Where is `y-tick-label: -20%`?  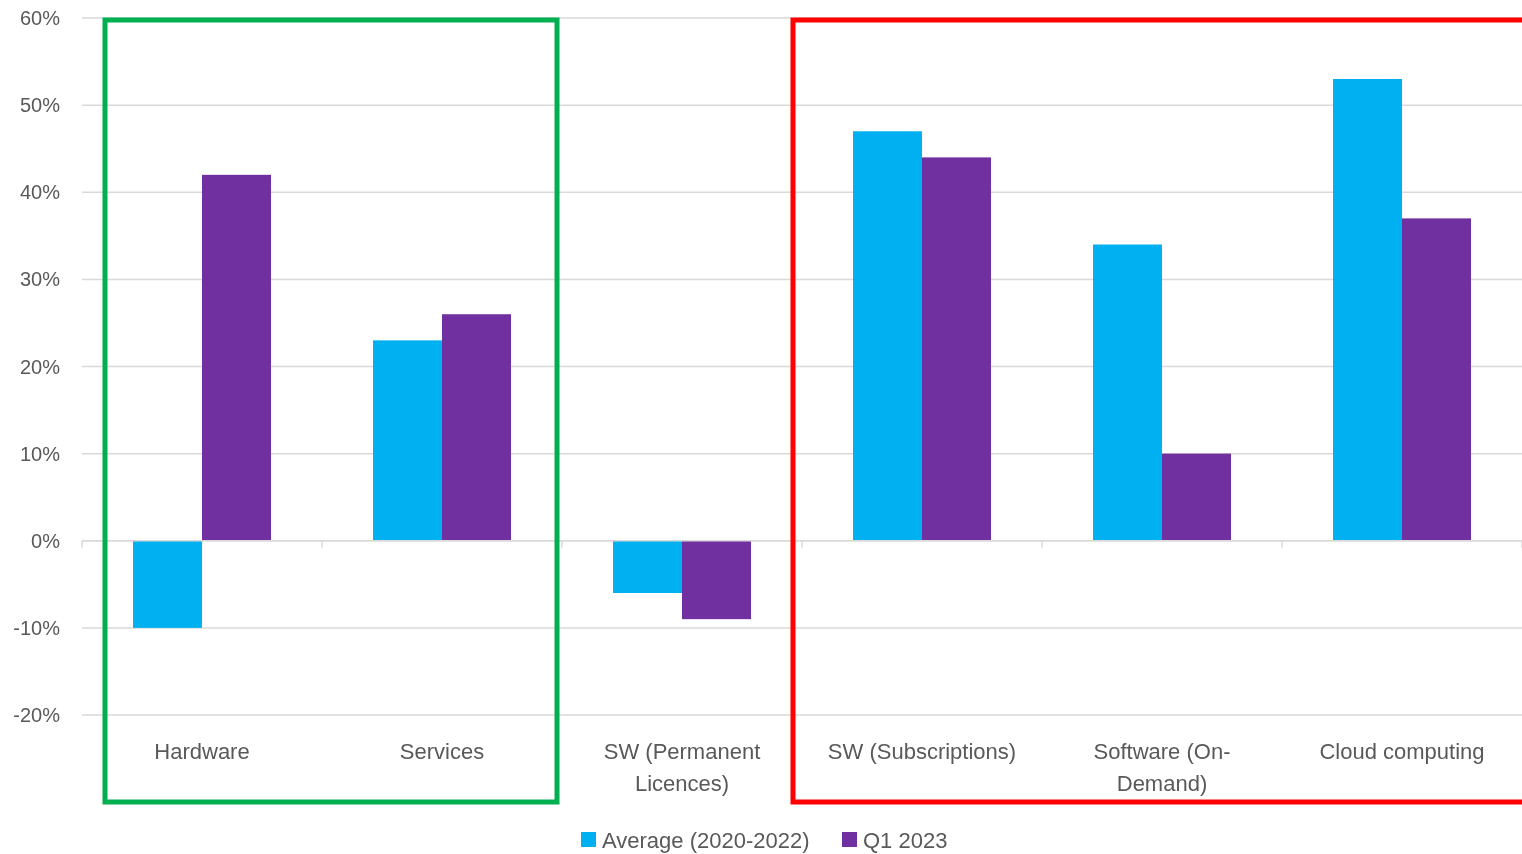 y-tick-label: -20% is located at coordinates (37, 715).